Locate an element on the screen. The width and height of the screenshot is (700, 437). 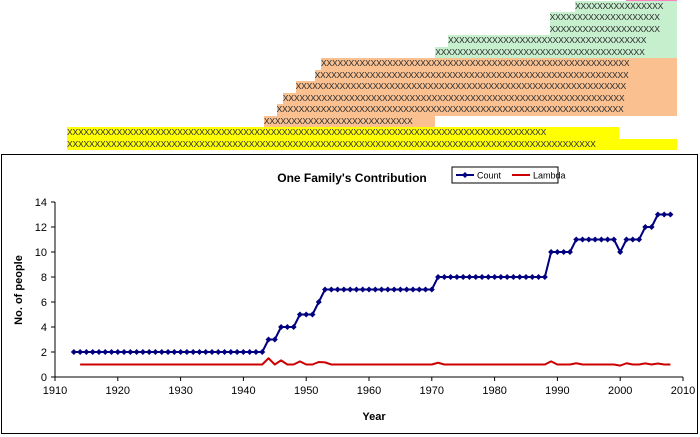
x-row-peach: XXXXXXXXXXXXXXXXXXXXXXXXXXX is located at coordinates (349, 121).